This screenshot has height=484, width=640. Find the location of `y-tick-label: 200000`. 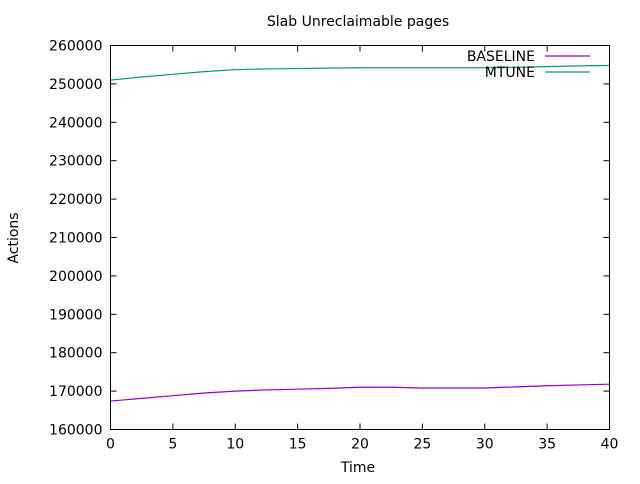

y-tick-label: 200000 is located at coordinates (75, 277).